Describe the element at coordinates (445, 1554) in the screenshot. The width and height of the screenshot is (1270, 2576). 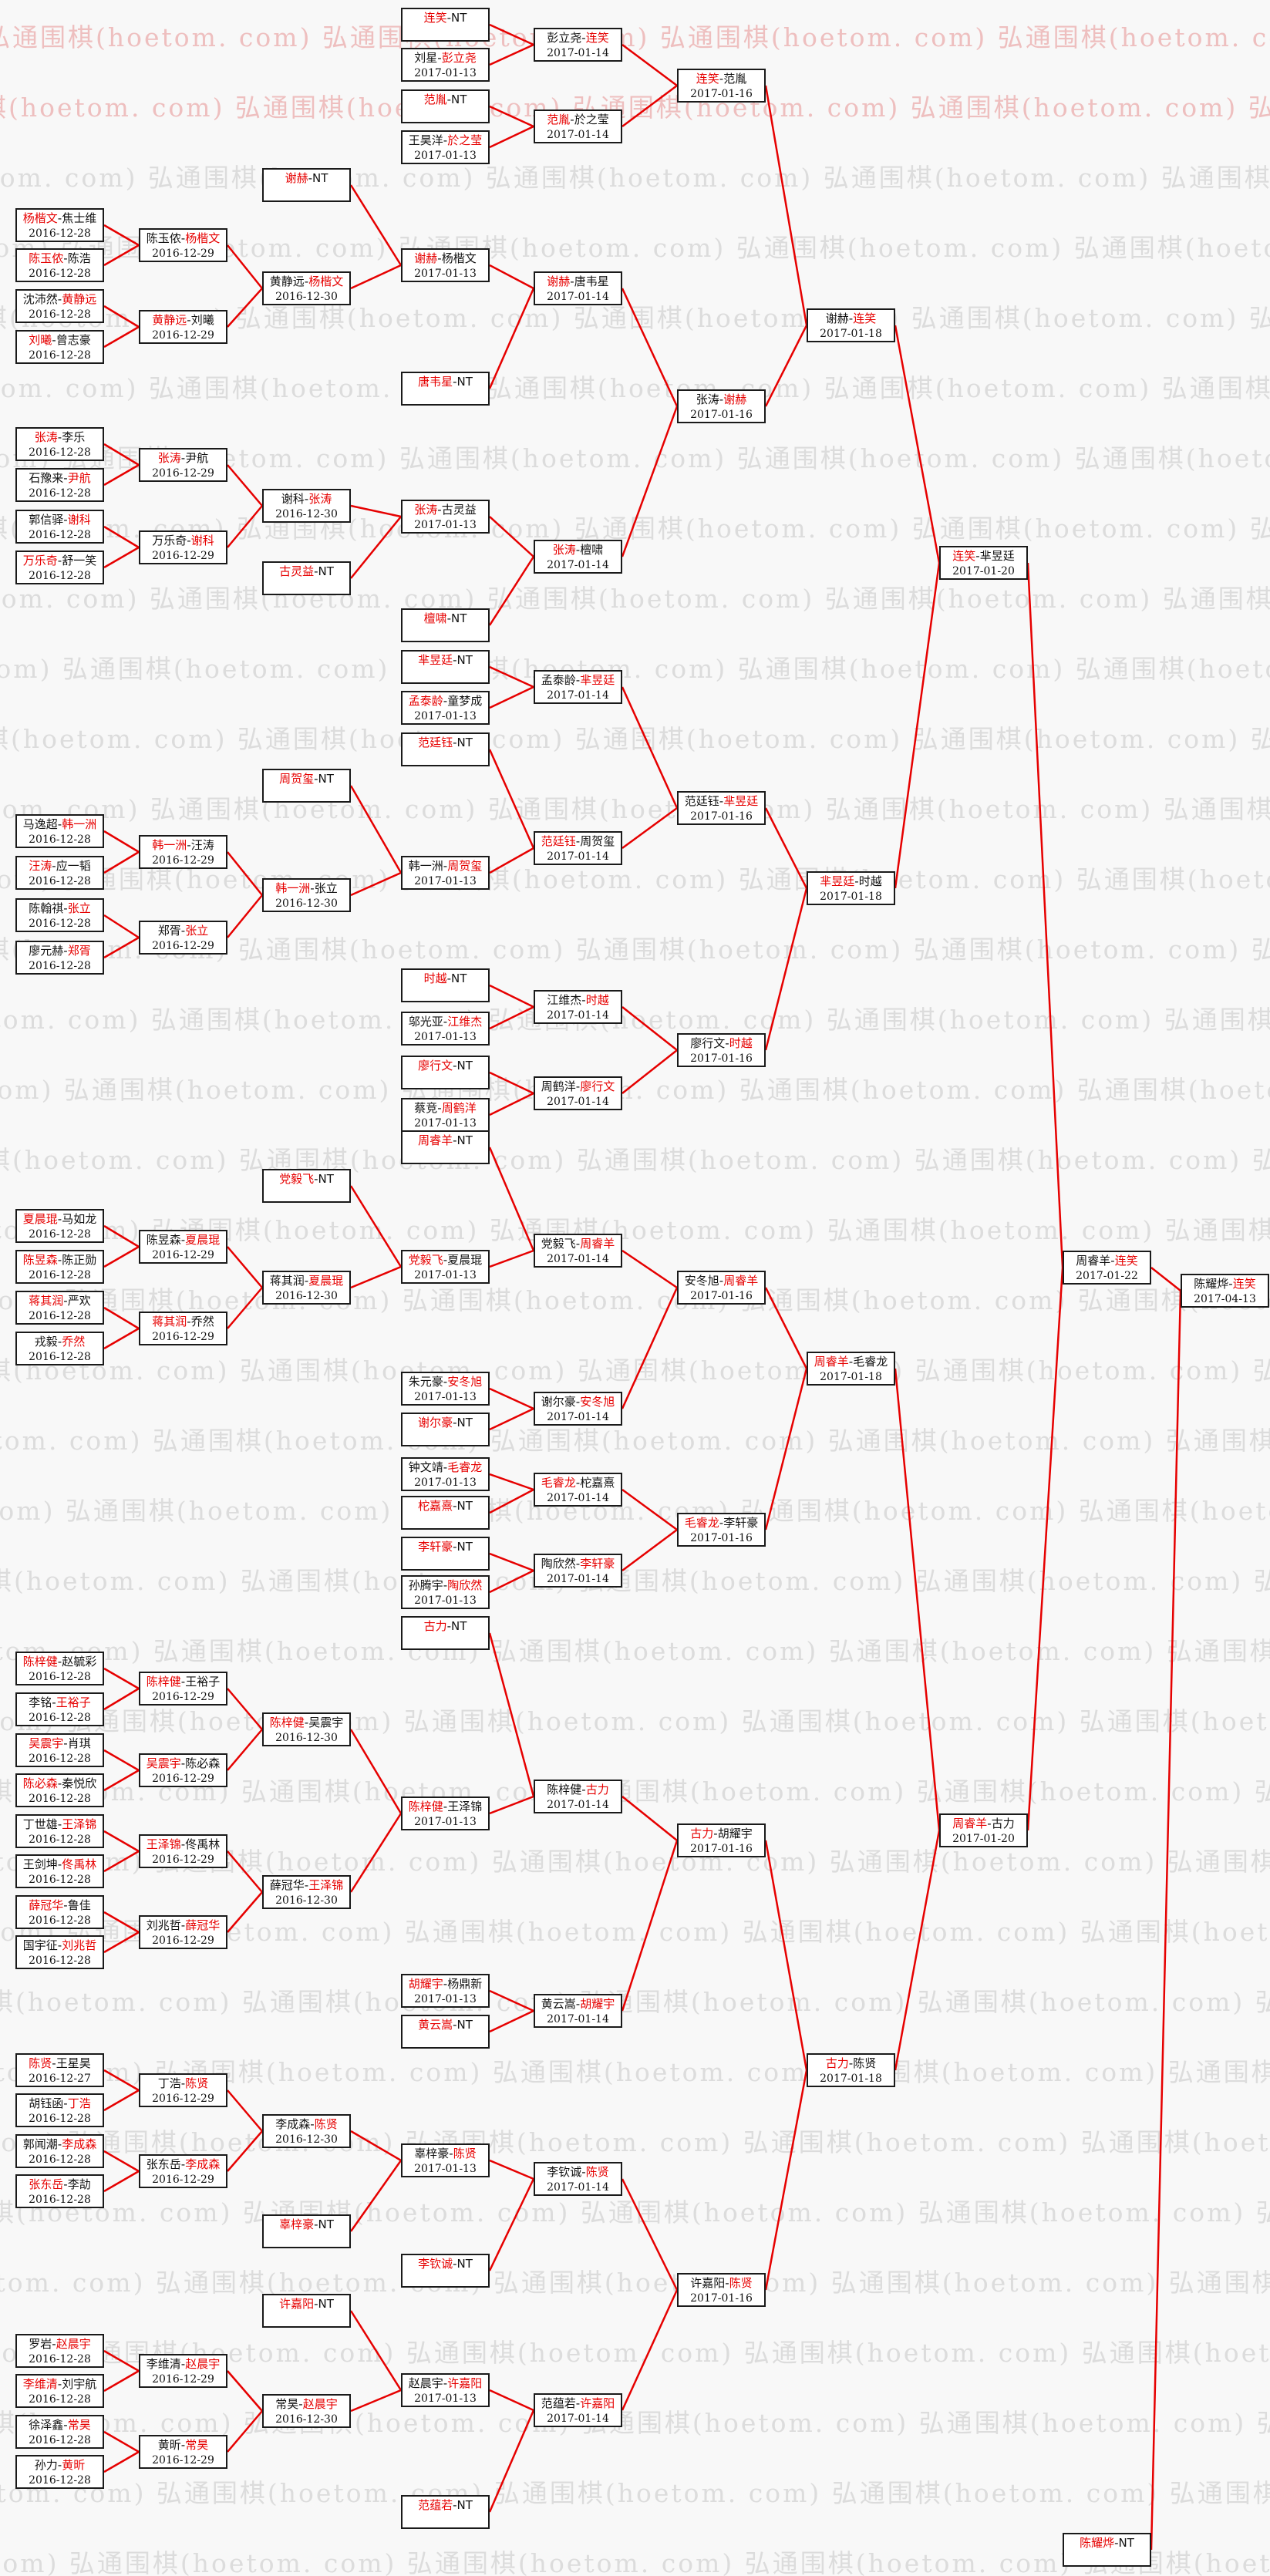
I see `seed-box: 李轩豪-NT` at that location.